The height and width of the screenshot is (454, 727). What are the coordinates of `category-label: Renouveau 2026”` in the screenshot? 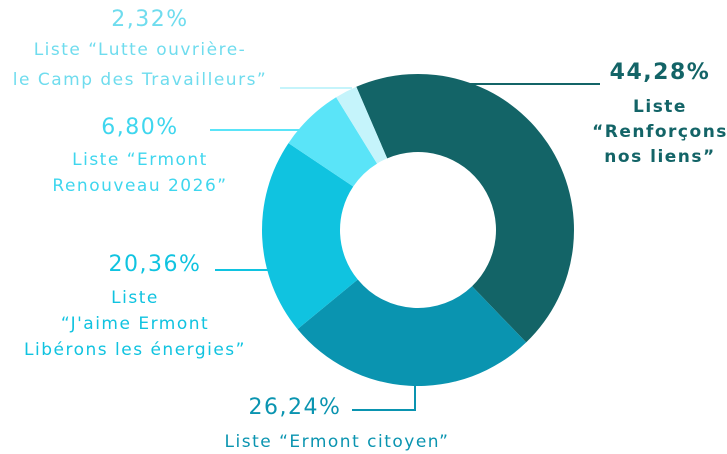 It's located at (139, 186).